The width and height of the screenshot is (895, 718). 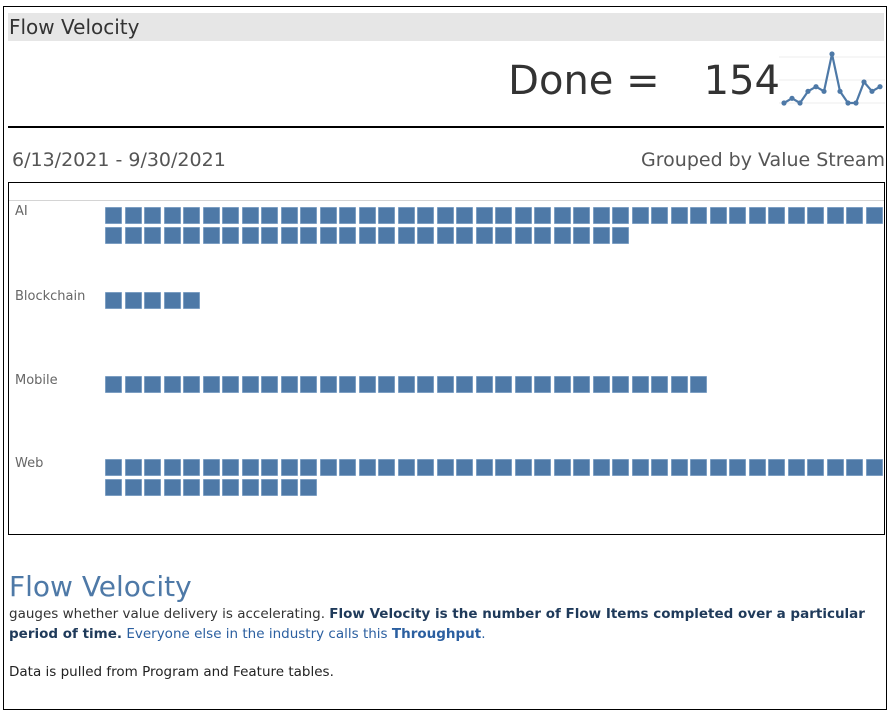 What do you see at coordinates (36, 380) in the screenshot?
I see `row-label: Mobile` at bounding box center [36, 380].